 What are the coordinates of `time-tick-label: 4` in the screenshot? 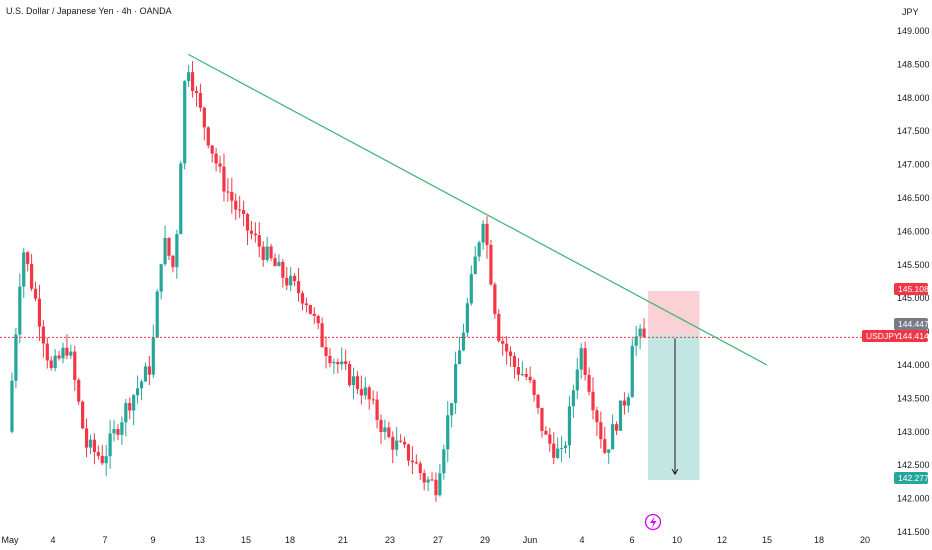 It's located at (581, 540).